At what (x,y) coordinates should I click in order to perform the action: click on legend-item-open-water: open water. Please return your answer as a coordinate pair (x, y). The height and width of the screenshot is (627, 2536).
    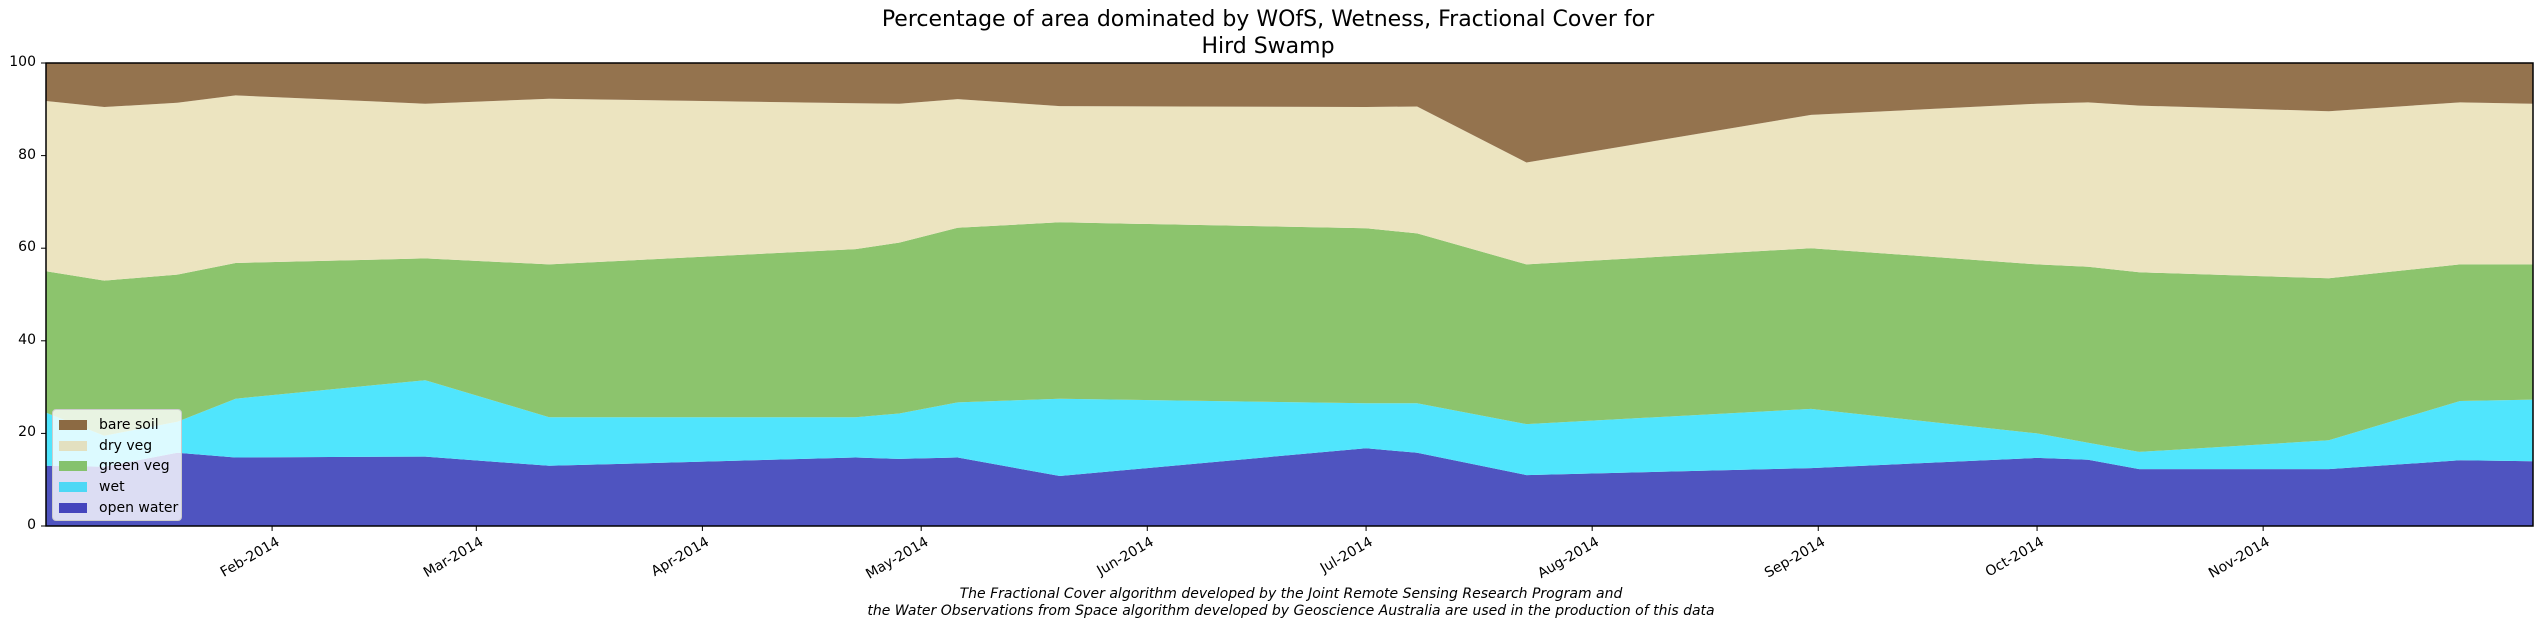
    Looking at the image, I should click on (120, 507).